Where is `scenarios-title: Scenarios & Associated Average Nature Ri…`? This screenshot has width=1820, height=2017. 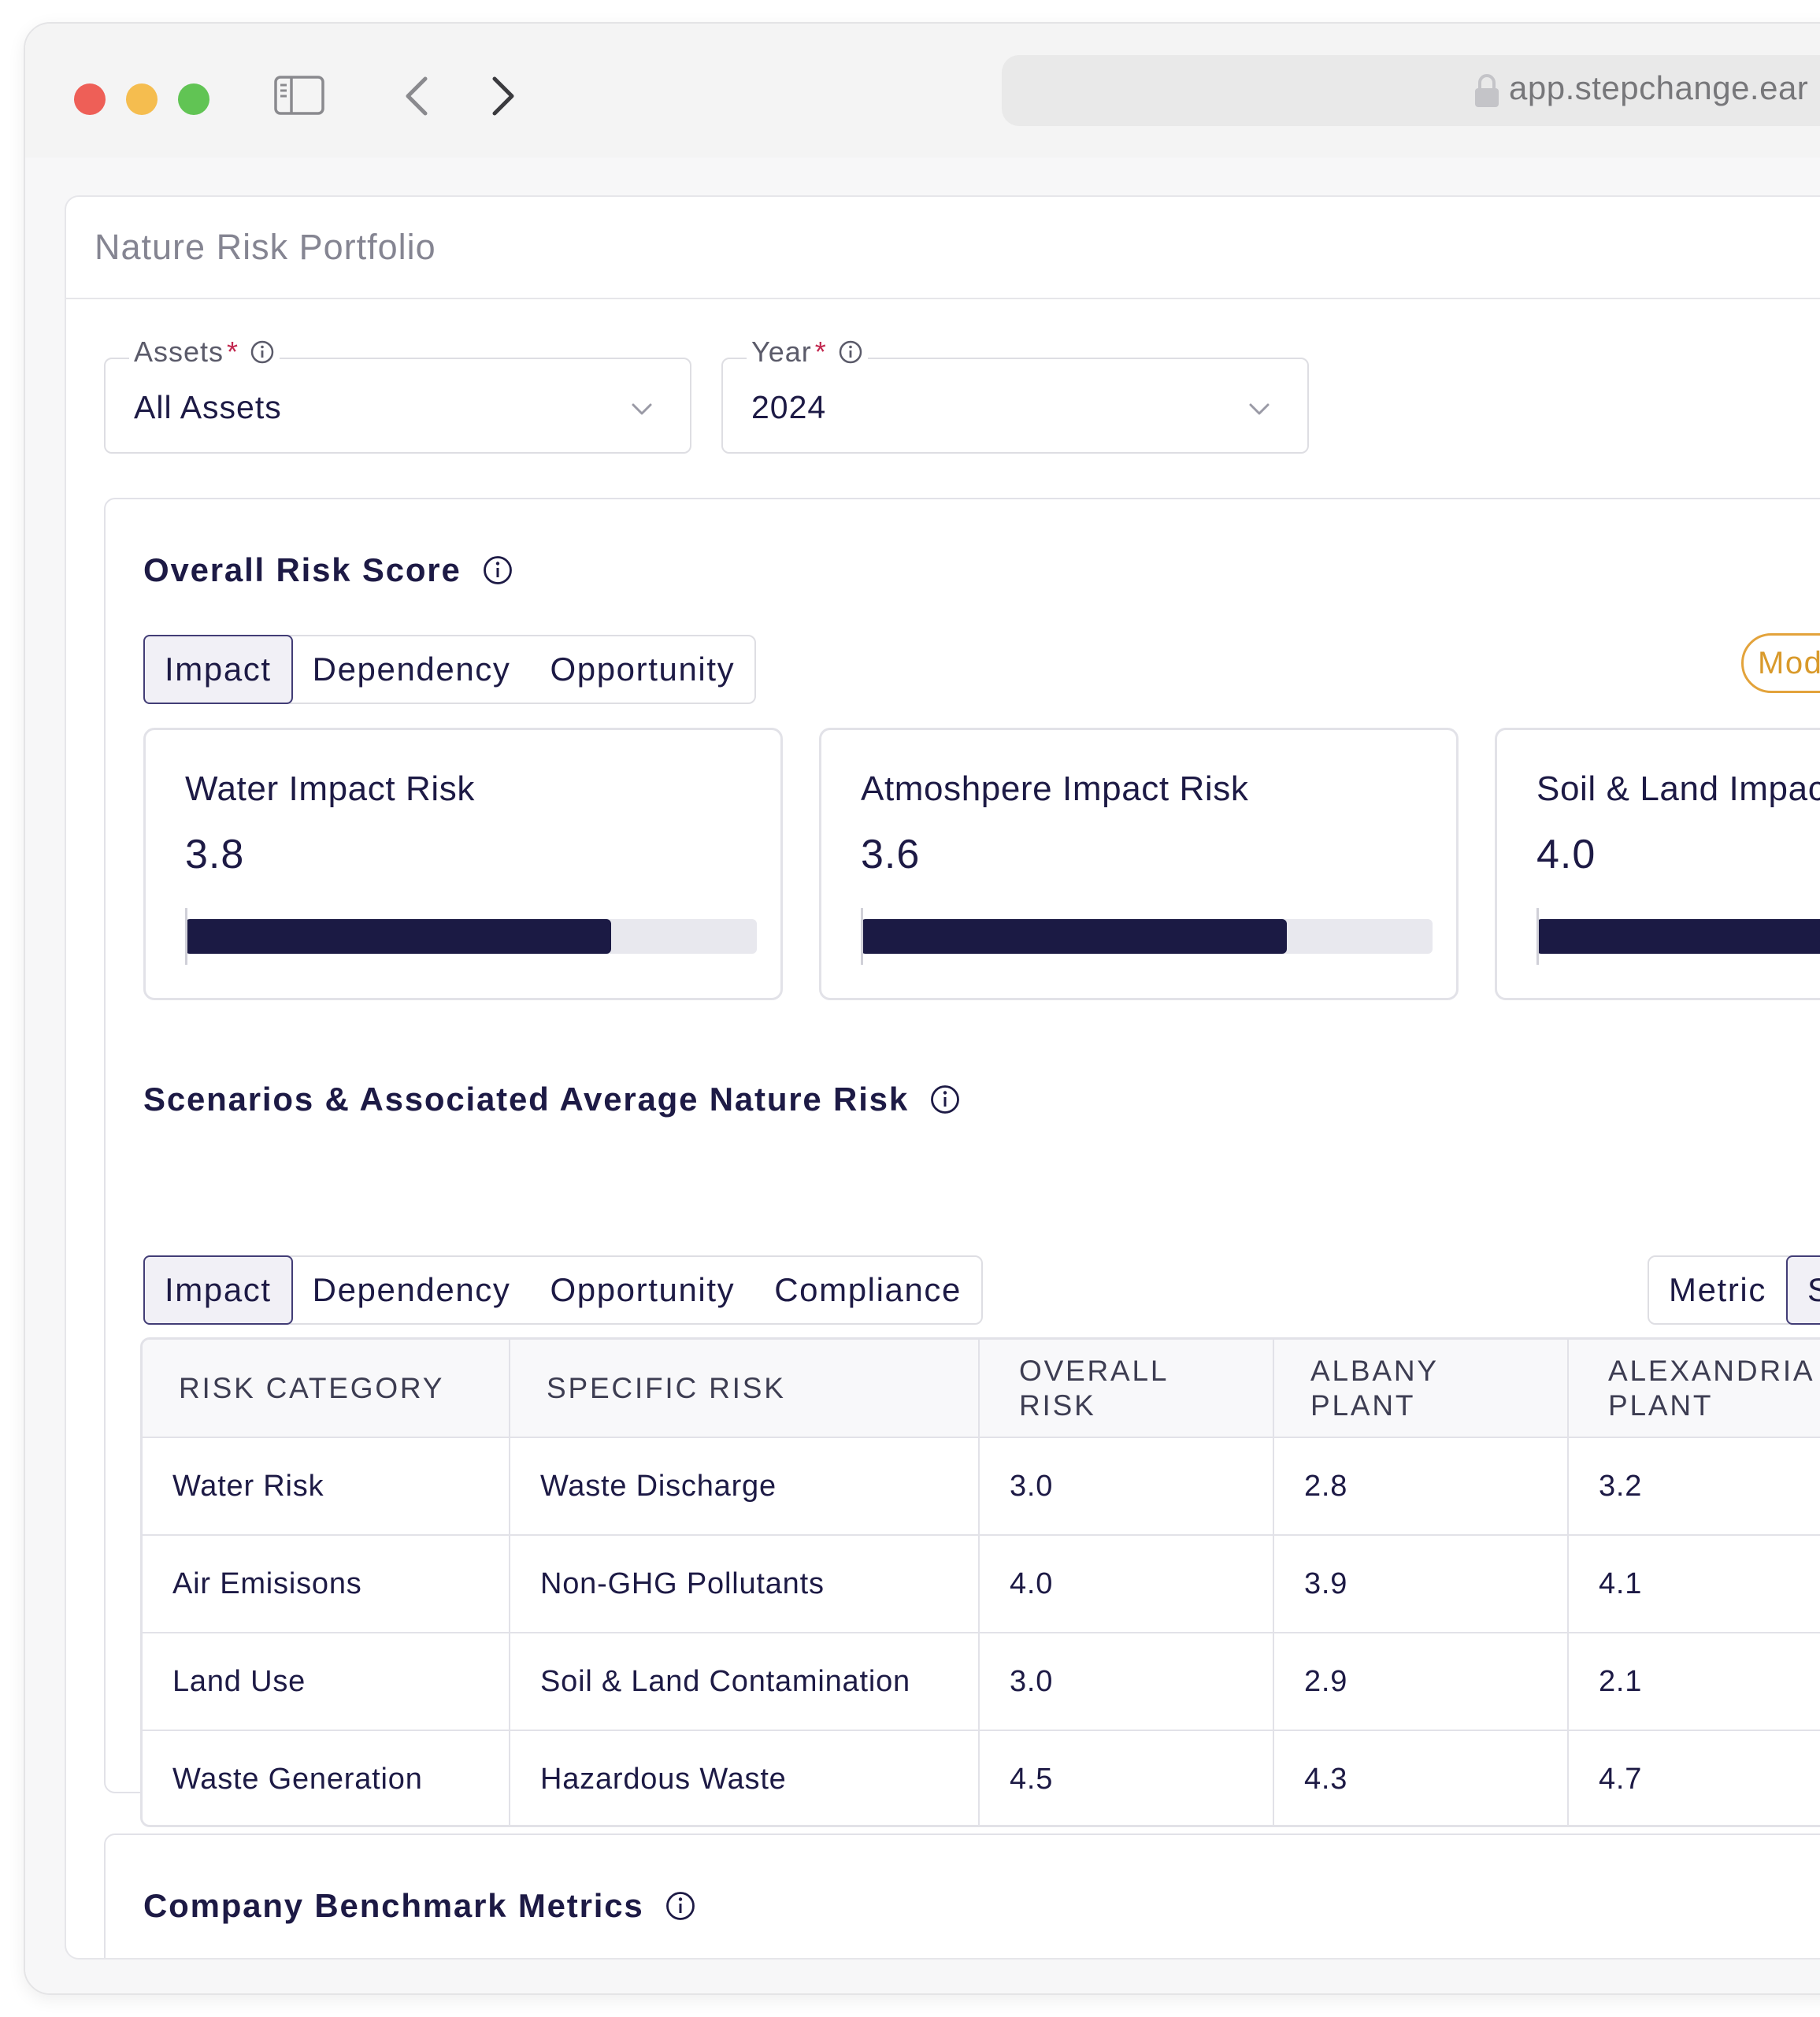 scenarios-title: Scenarios & Associated Average Nature Ri… is located at coordinates (552, 1099).